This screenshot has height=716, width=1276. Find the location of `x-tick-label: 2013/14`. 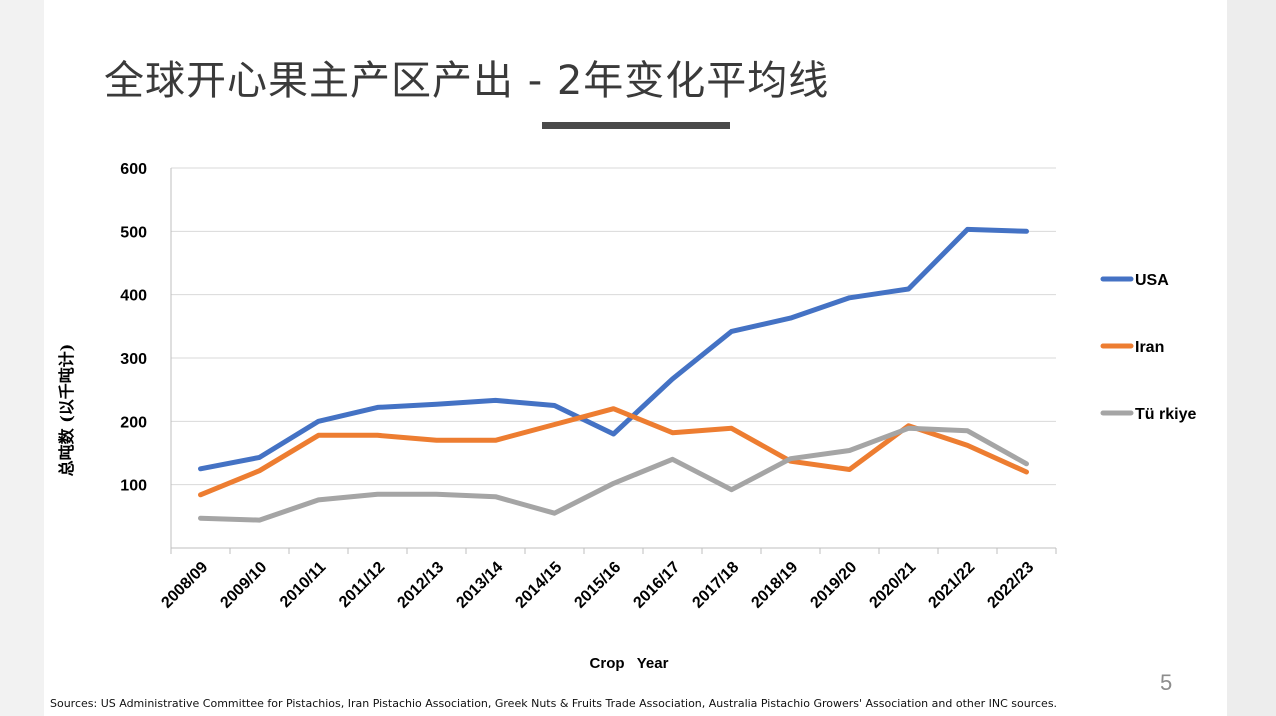

x-tick-label: 2013/14 is located at coordinates (479, 585).